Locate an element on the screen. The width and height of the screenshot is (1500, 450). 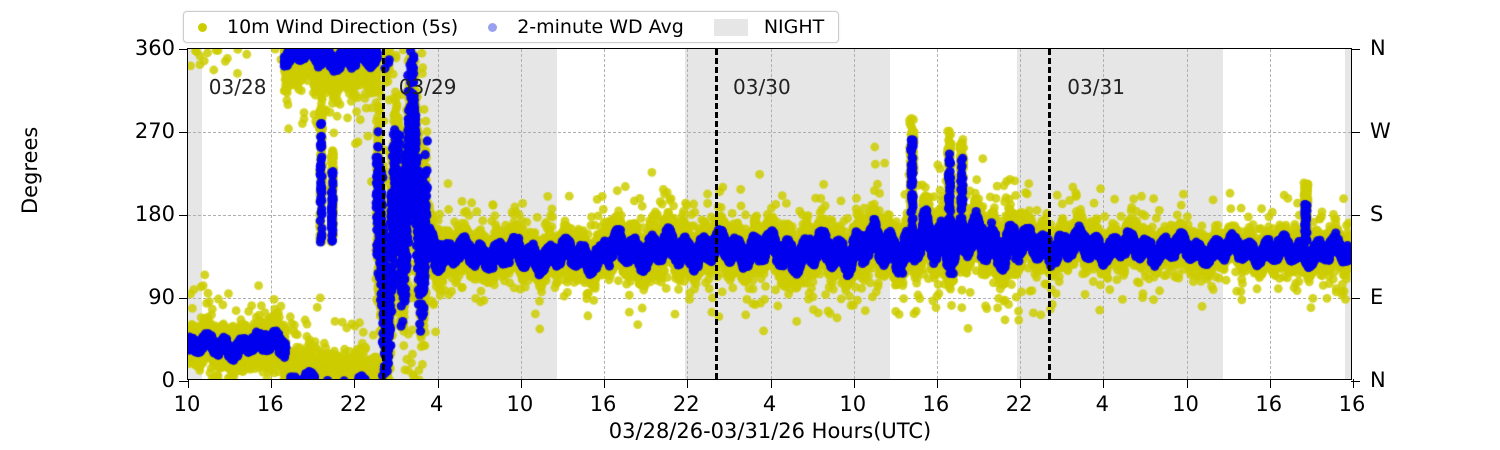
legend-item-night: NIGHT is located at coordinates (769, 27).